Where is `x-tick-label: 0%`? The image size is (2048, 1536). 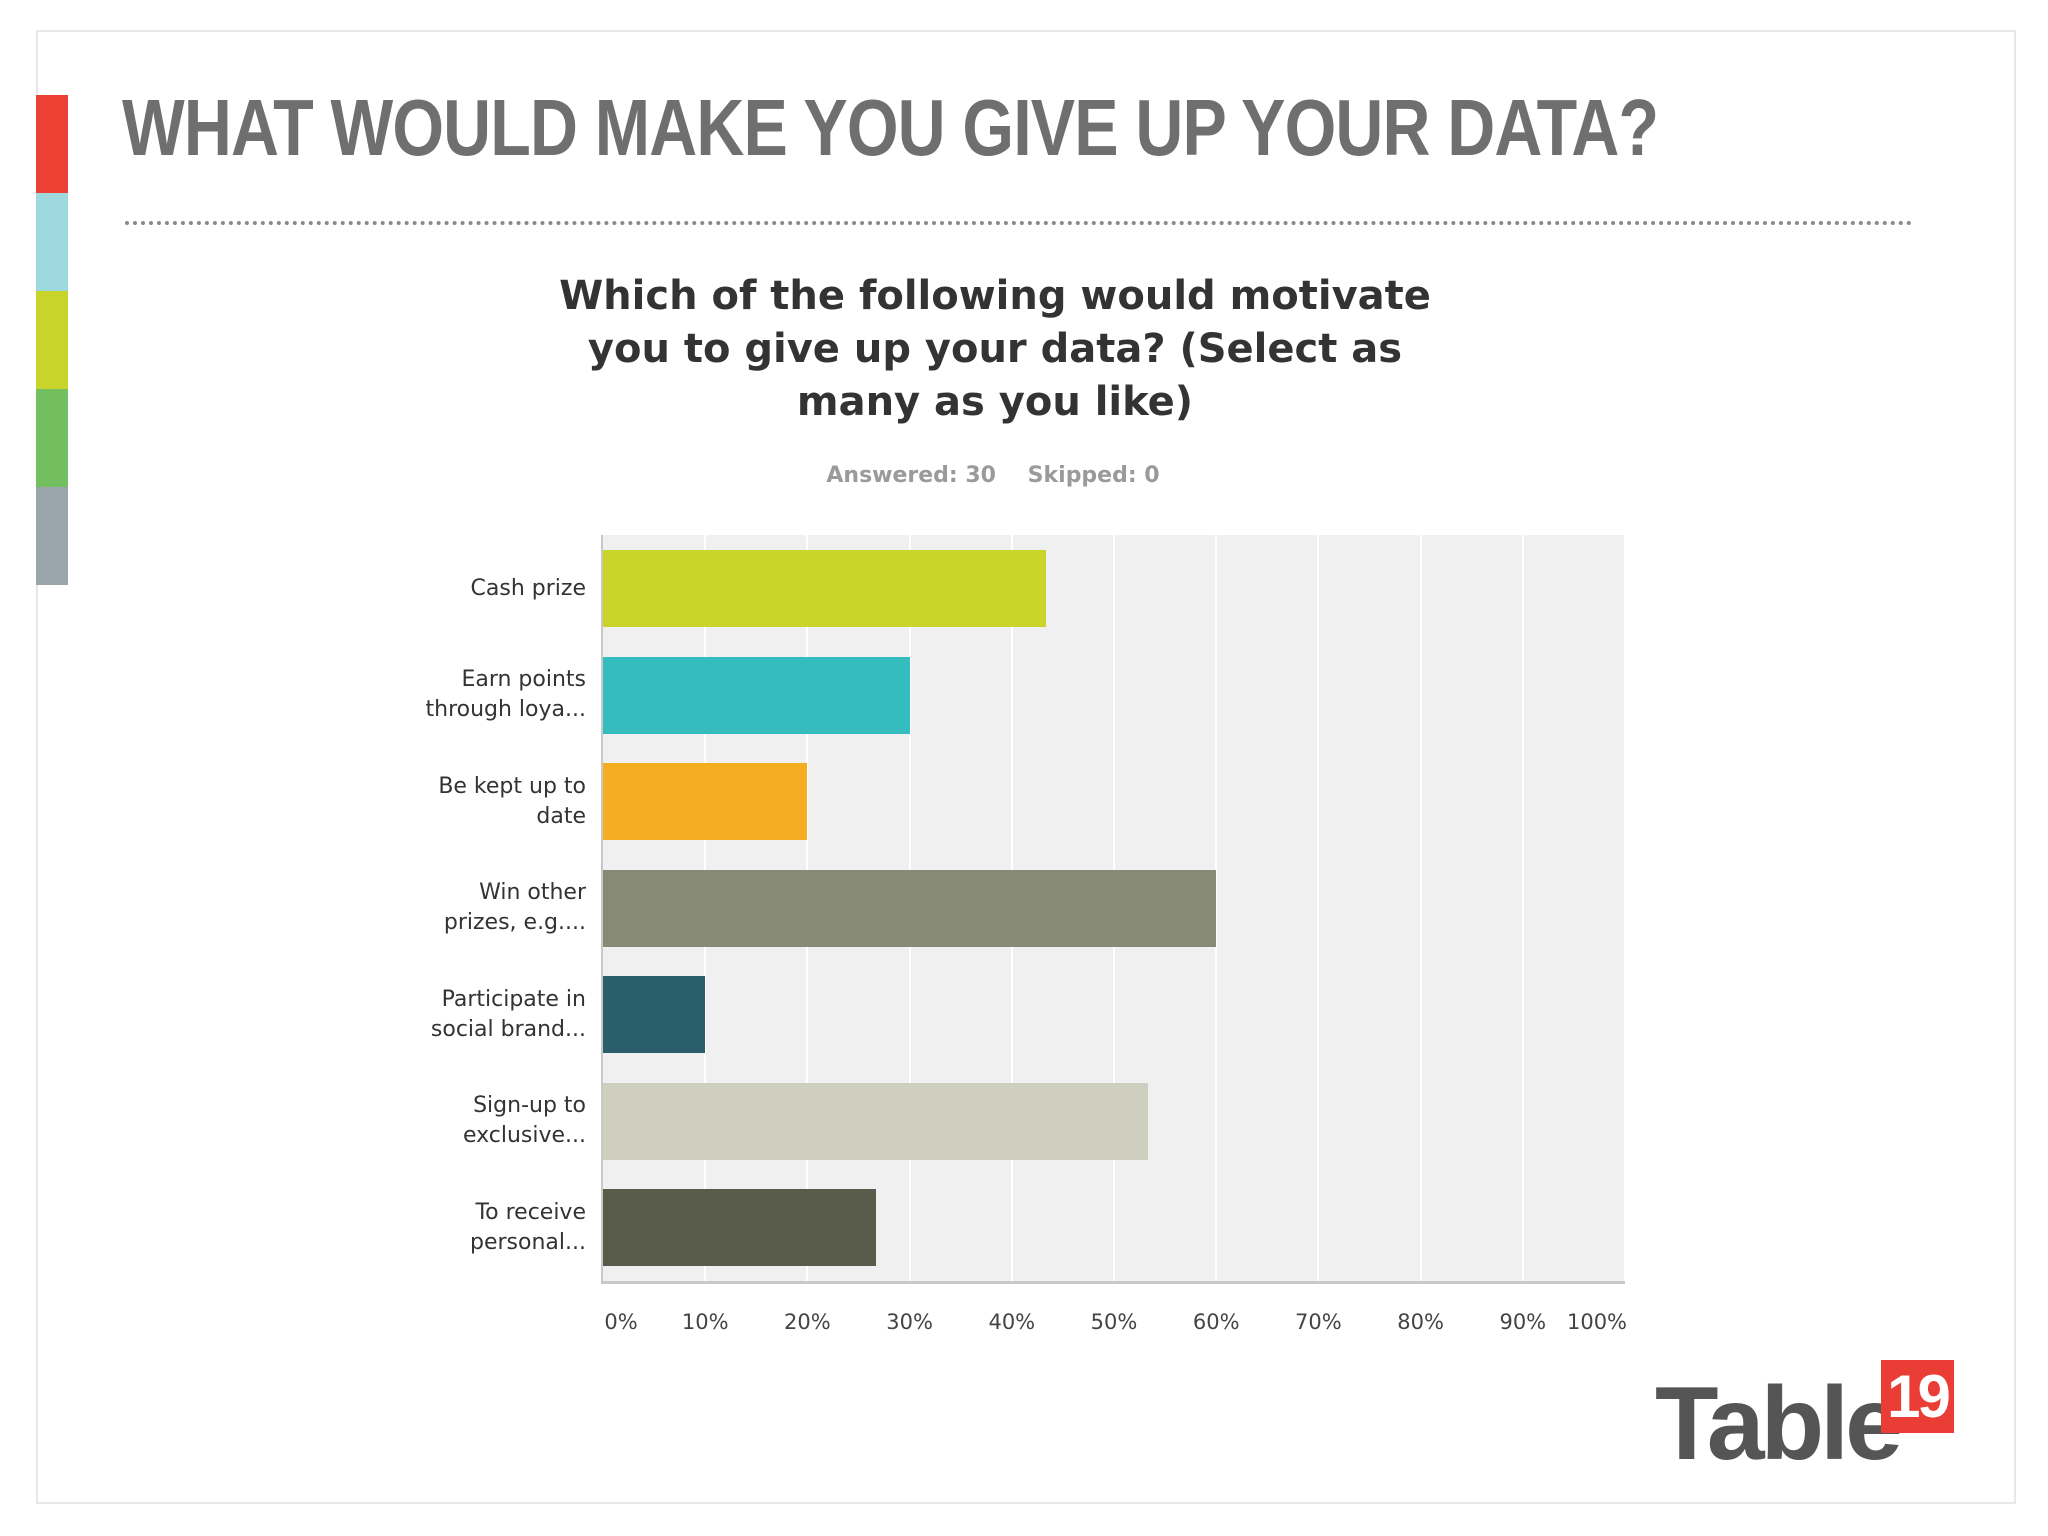 x-tick-label: 0% is located at coordinates (621, 1322).